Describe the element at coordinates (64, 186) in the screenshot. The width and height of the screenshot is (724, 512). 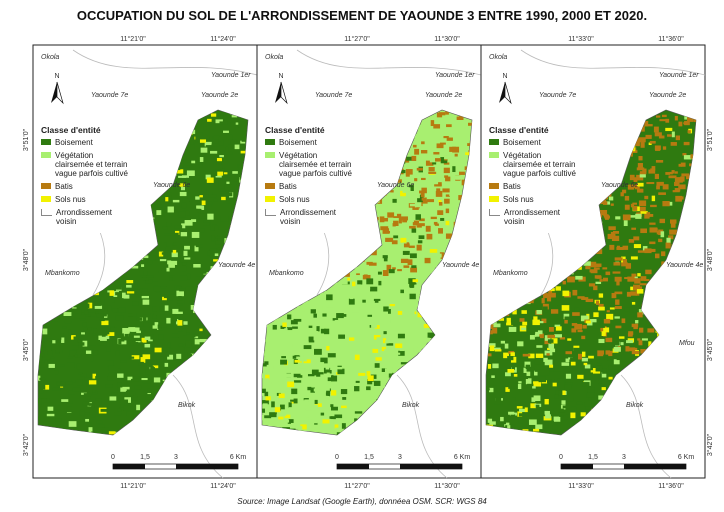
I see `legend-label: Batis` at that location.